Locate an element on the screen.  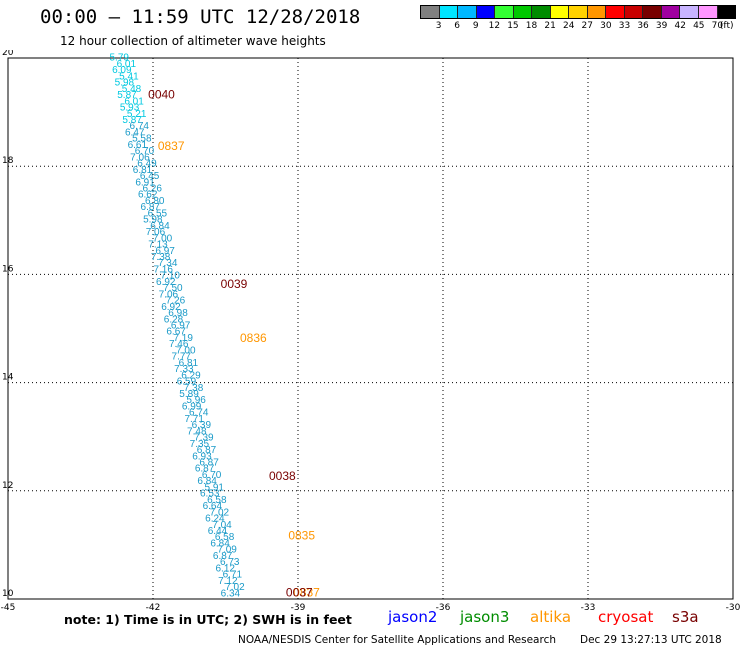
wave-height-reading: 7.34 is located at coordinates (168, 263).